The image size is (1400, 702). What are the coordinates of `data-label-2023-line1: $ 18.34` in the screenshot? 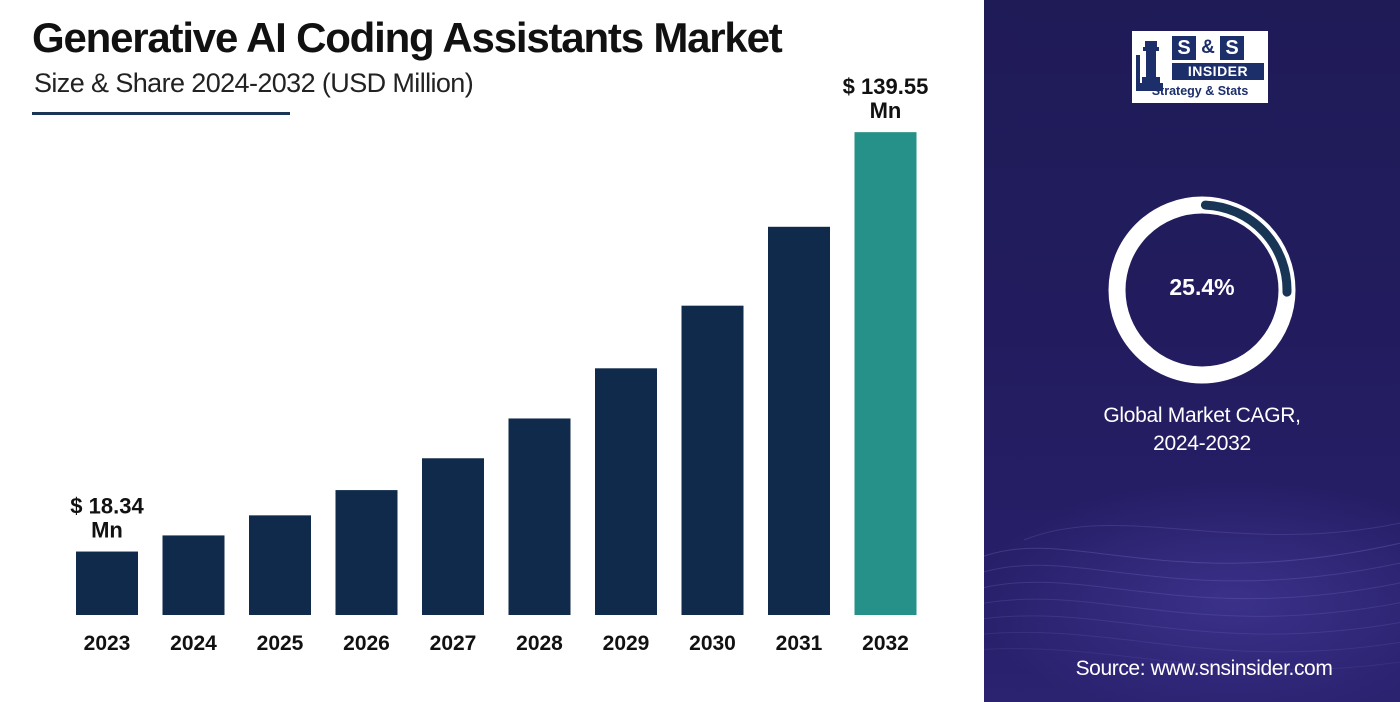 It's located at (107, 506).